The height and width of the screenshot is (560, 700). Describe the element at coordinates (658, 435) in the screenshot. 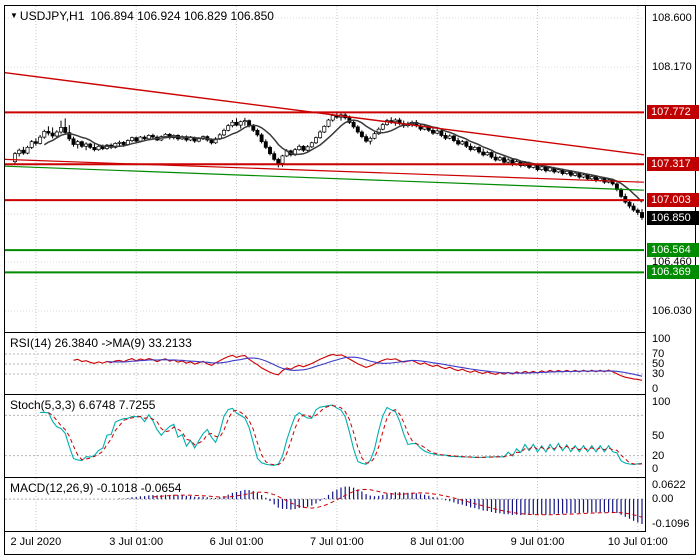

I see `stoch-scale-tick: 50` at that location.